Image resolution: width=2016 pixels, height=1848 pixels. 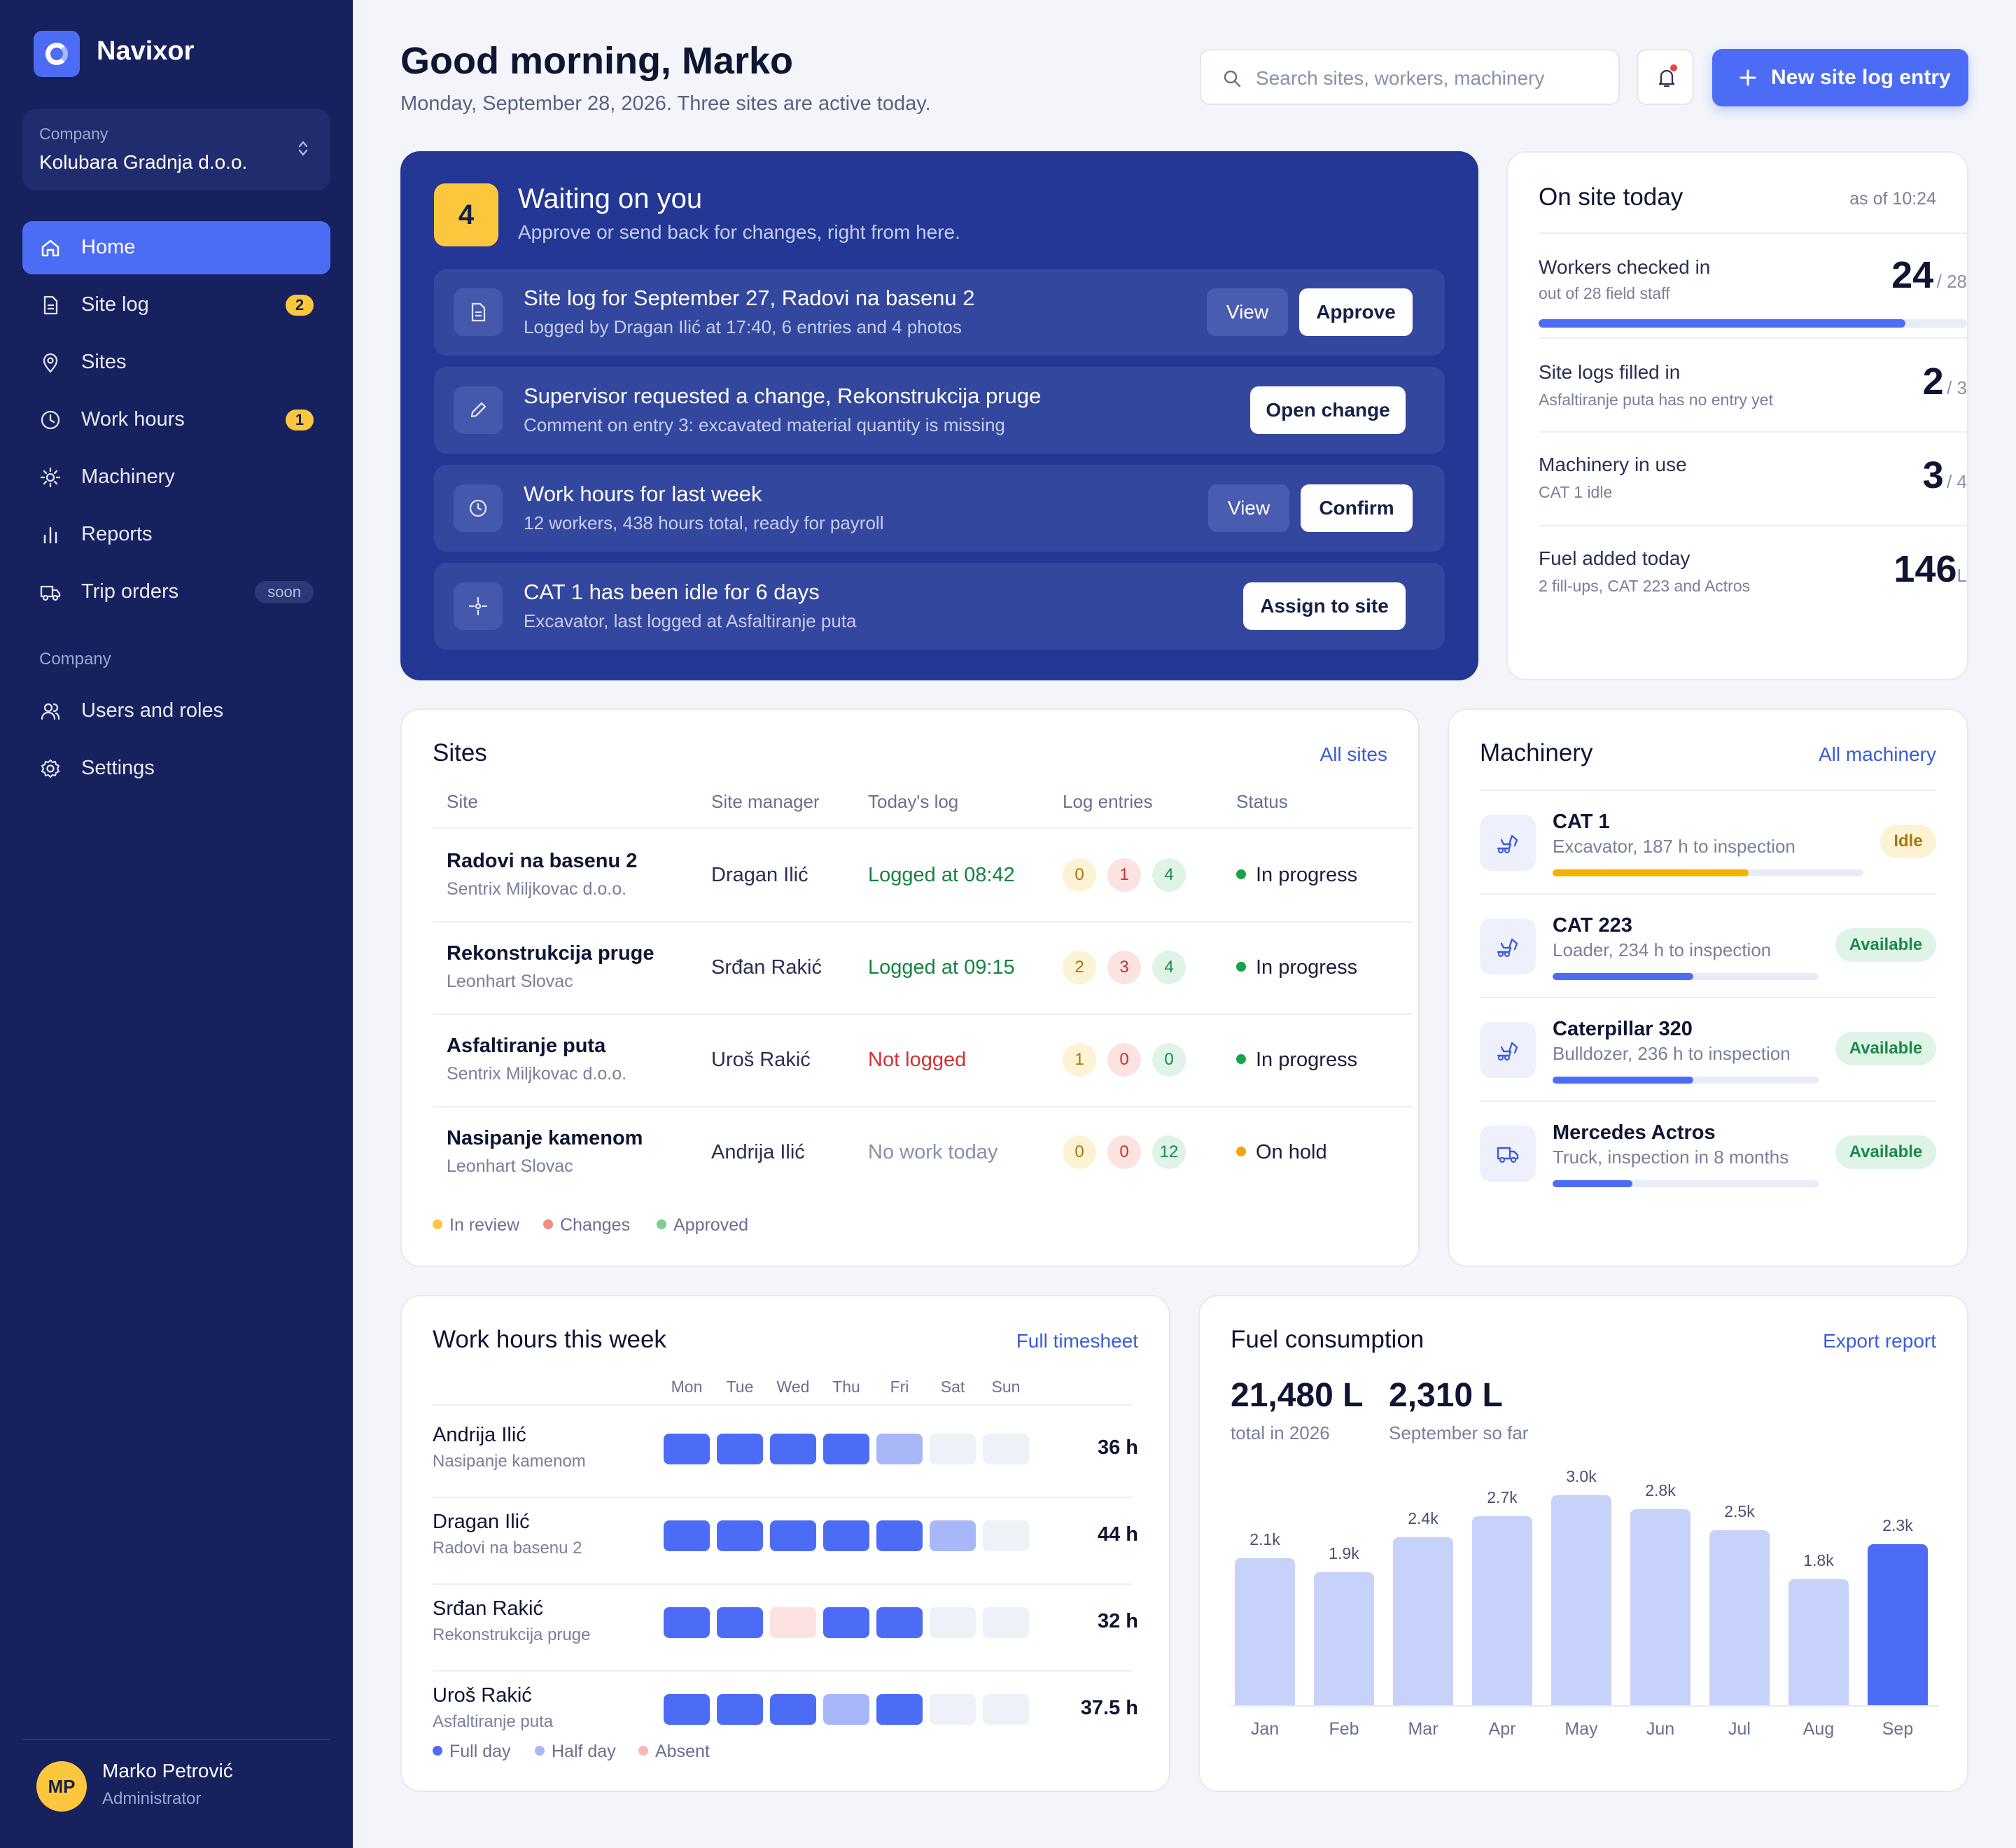 I want to click on x-tick-label: Jun, so click(x=1660, y=1729).